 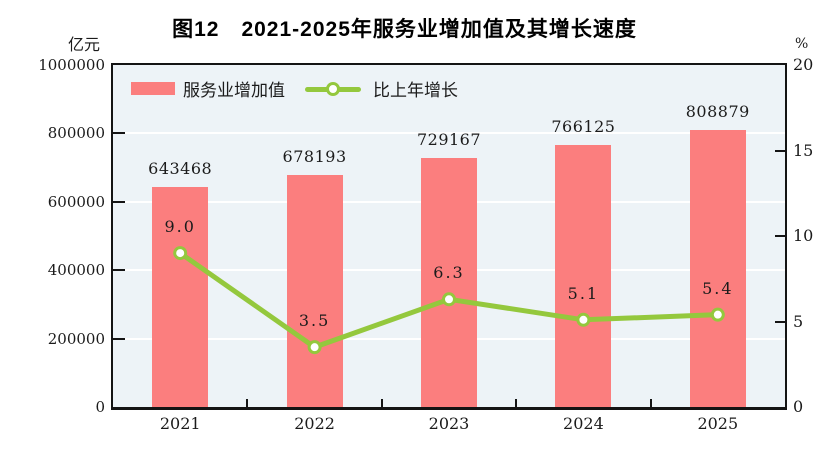 What do you see at coordinates (83, 45) in the screenshot?
I see `left-axis-unit-label: 亿元` at bounding box center [83, 45].